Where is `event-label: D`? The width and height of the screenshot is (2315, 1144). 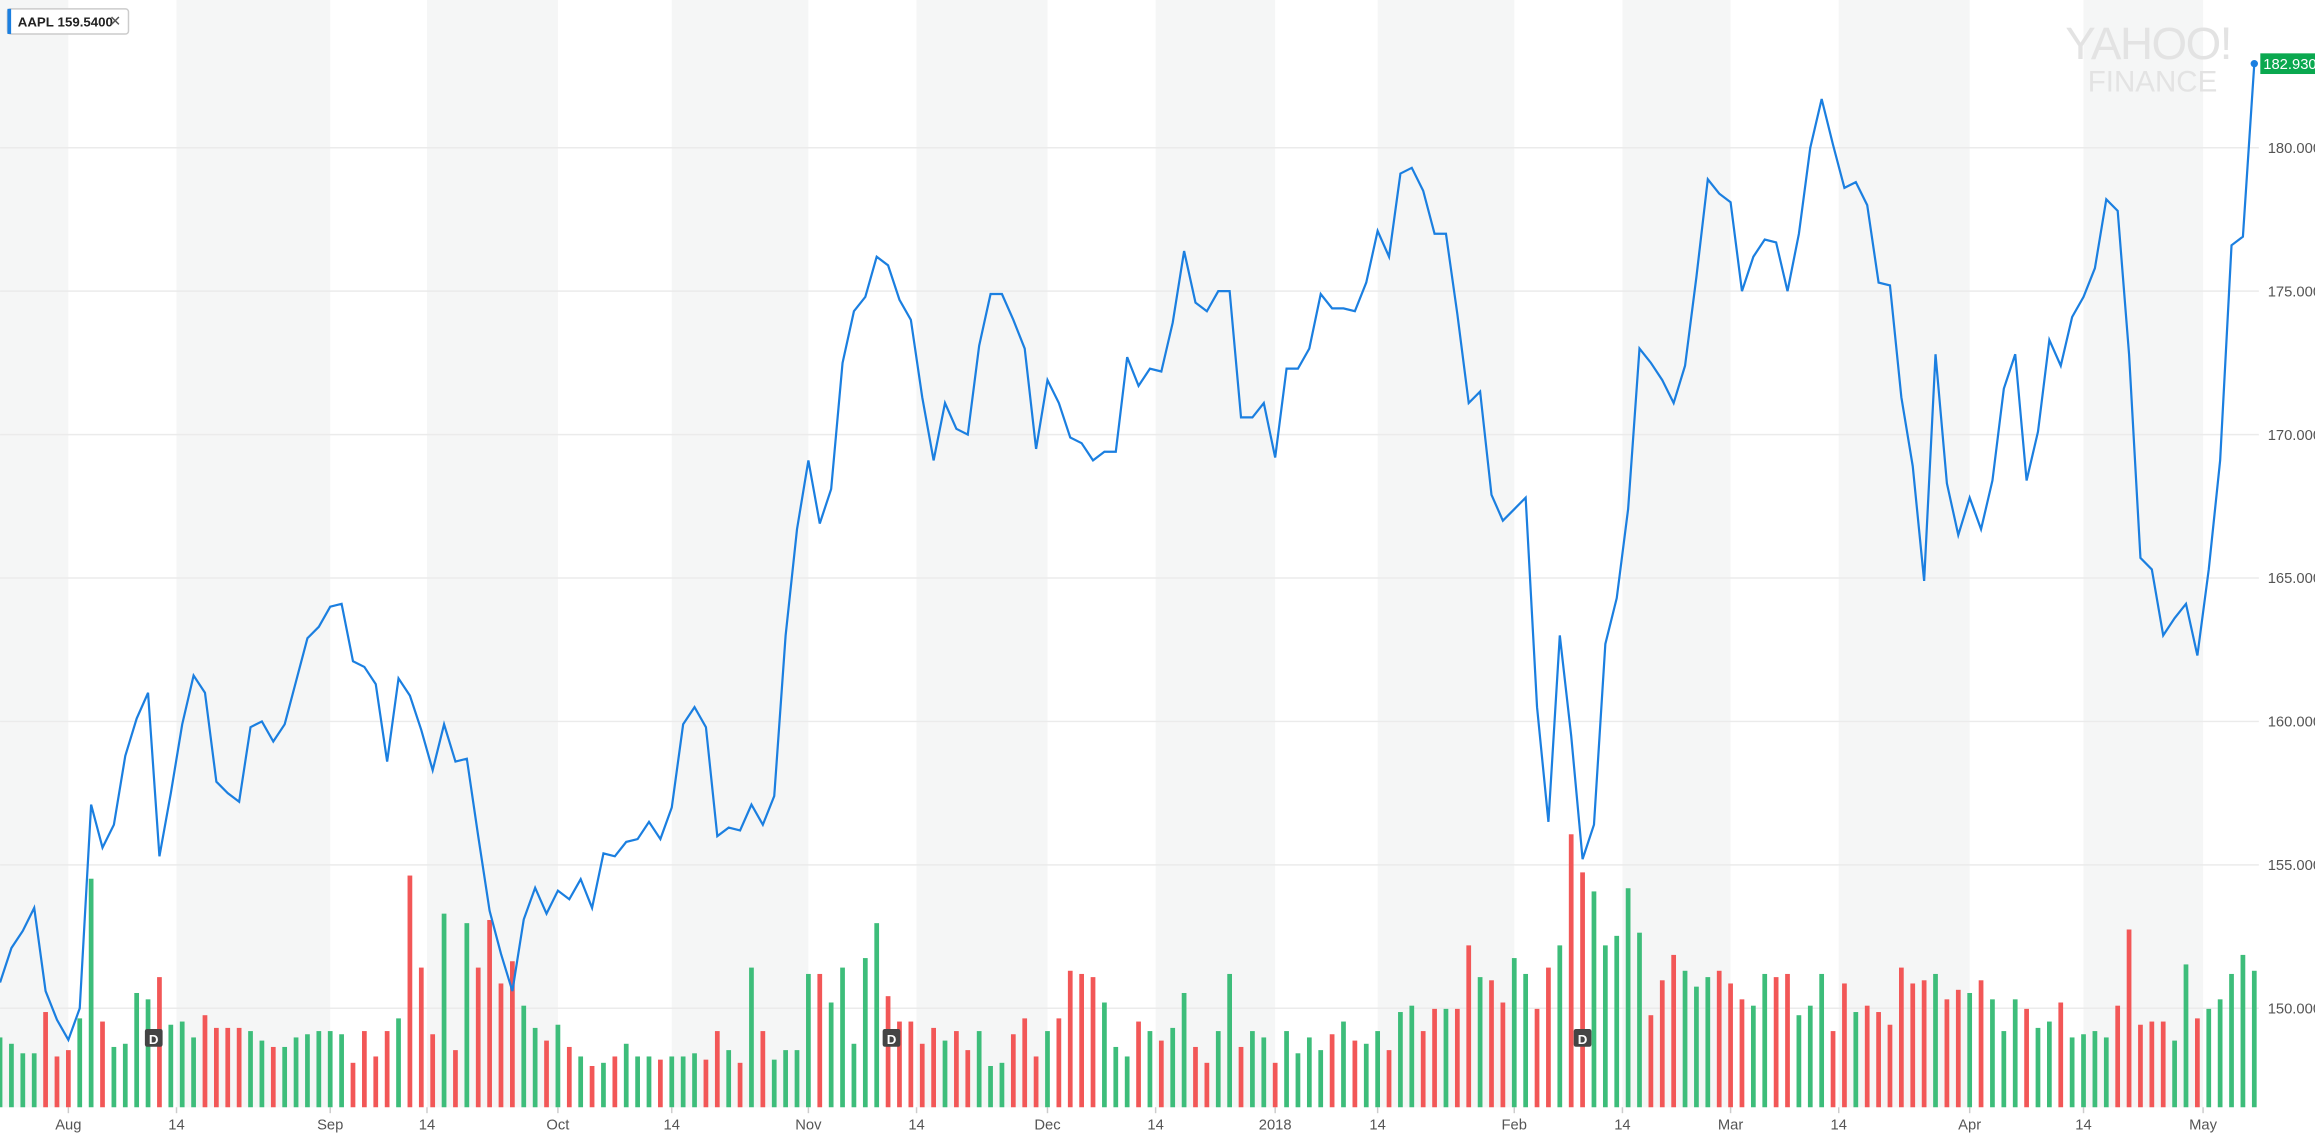
event-label: D is located at coordinates (892, 1039).